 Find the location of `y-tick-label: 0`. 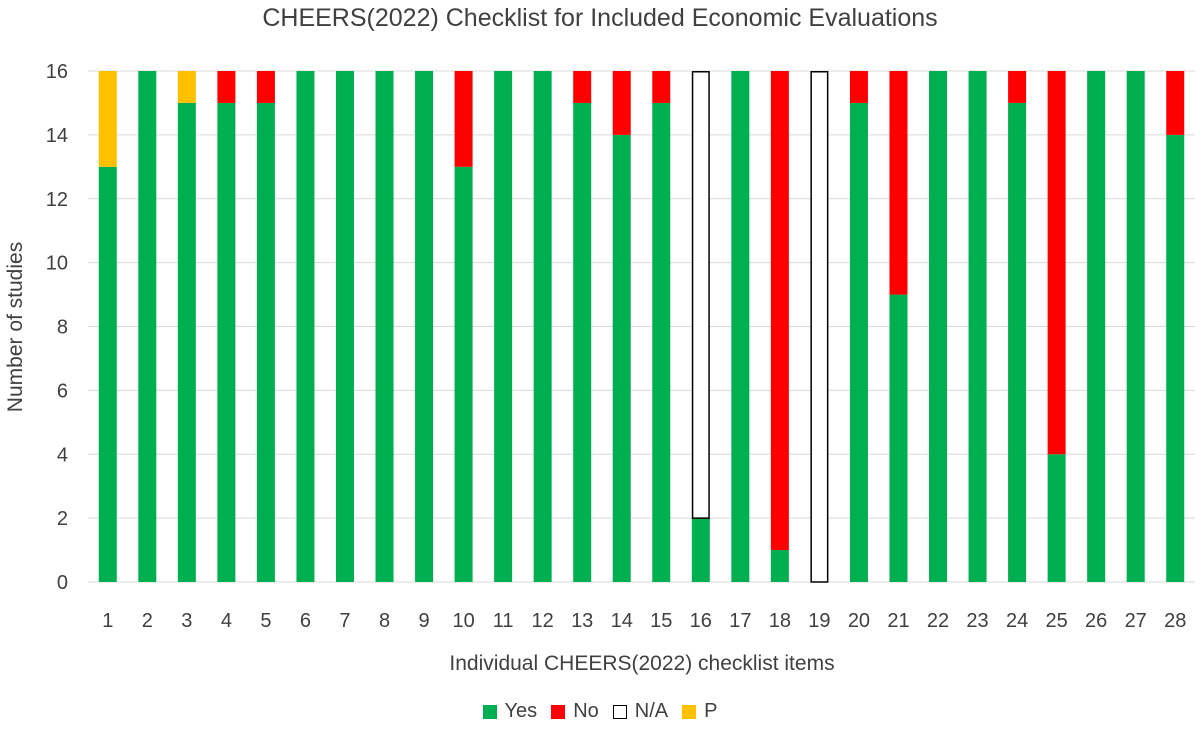

y-tick-label: 0 is located at coordinates (62, 583).